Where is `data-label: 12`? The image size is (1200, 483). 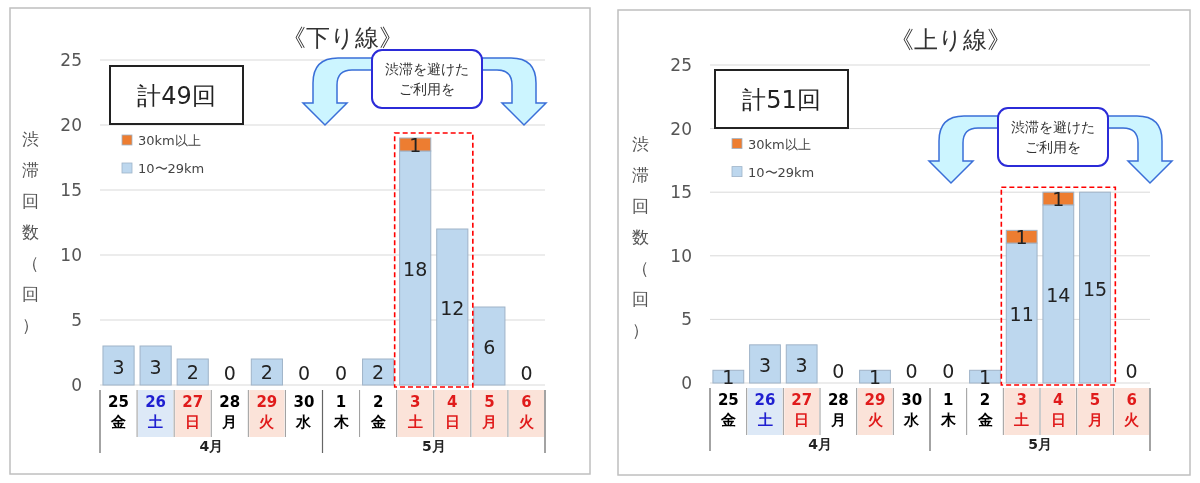
data-label: 12 is located at coordinates (452, 308).